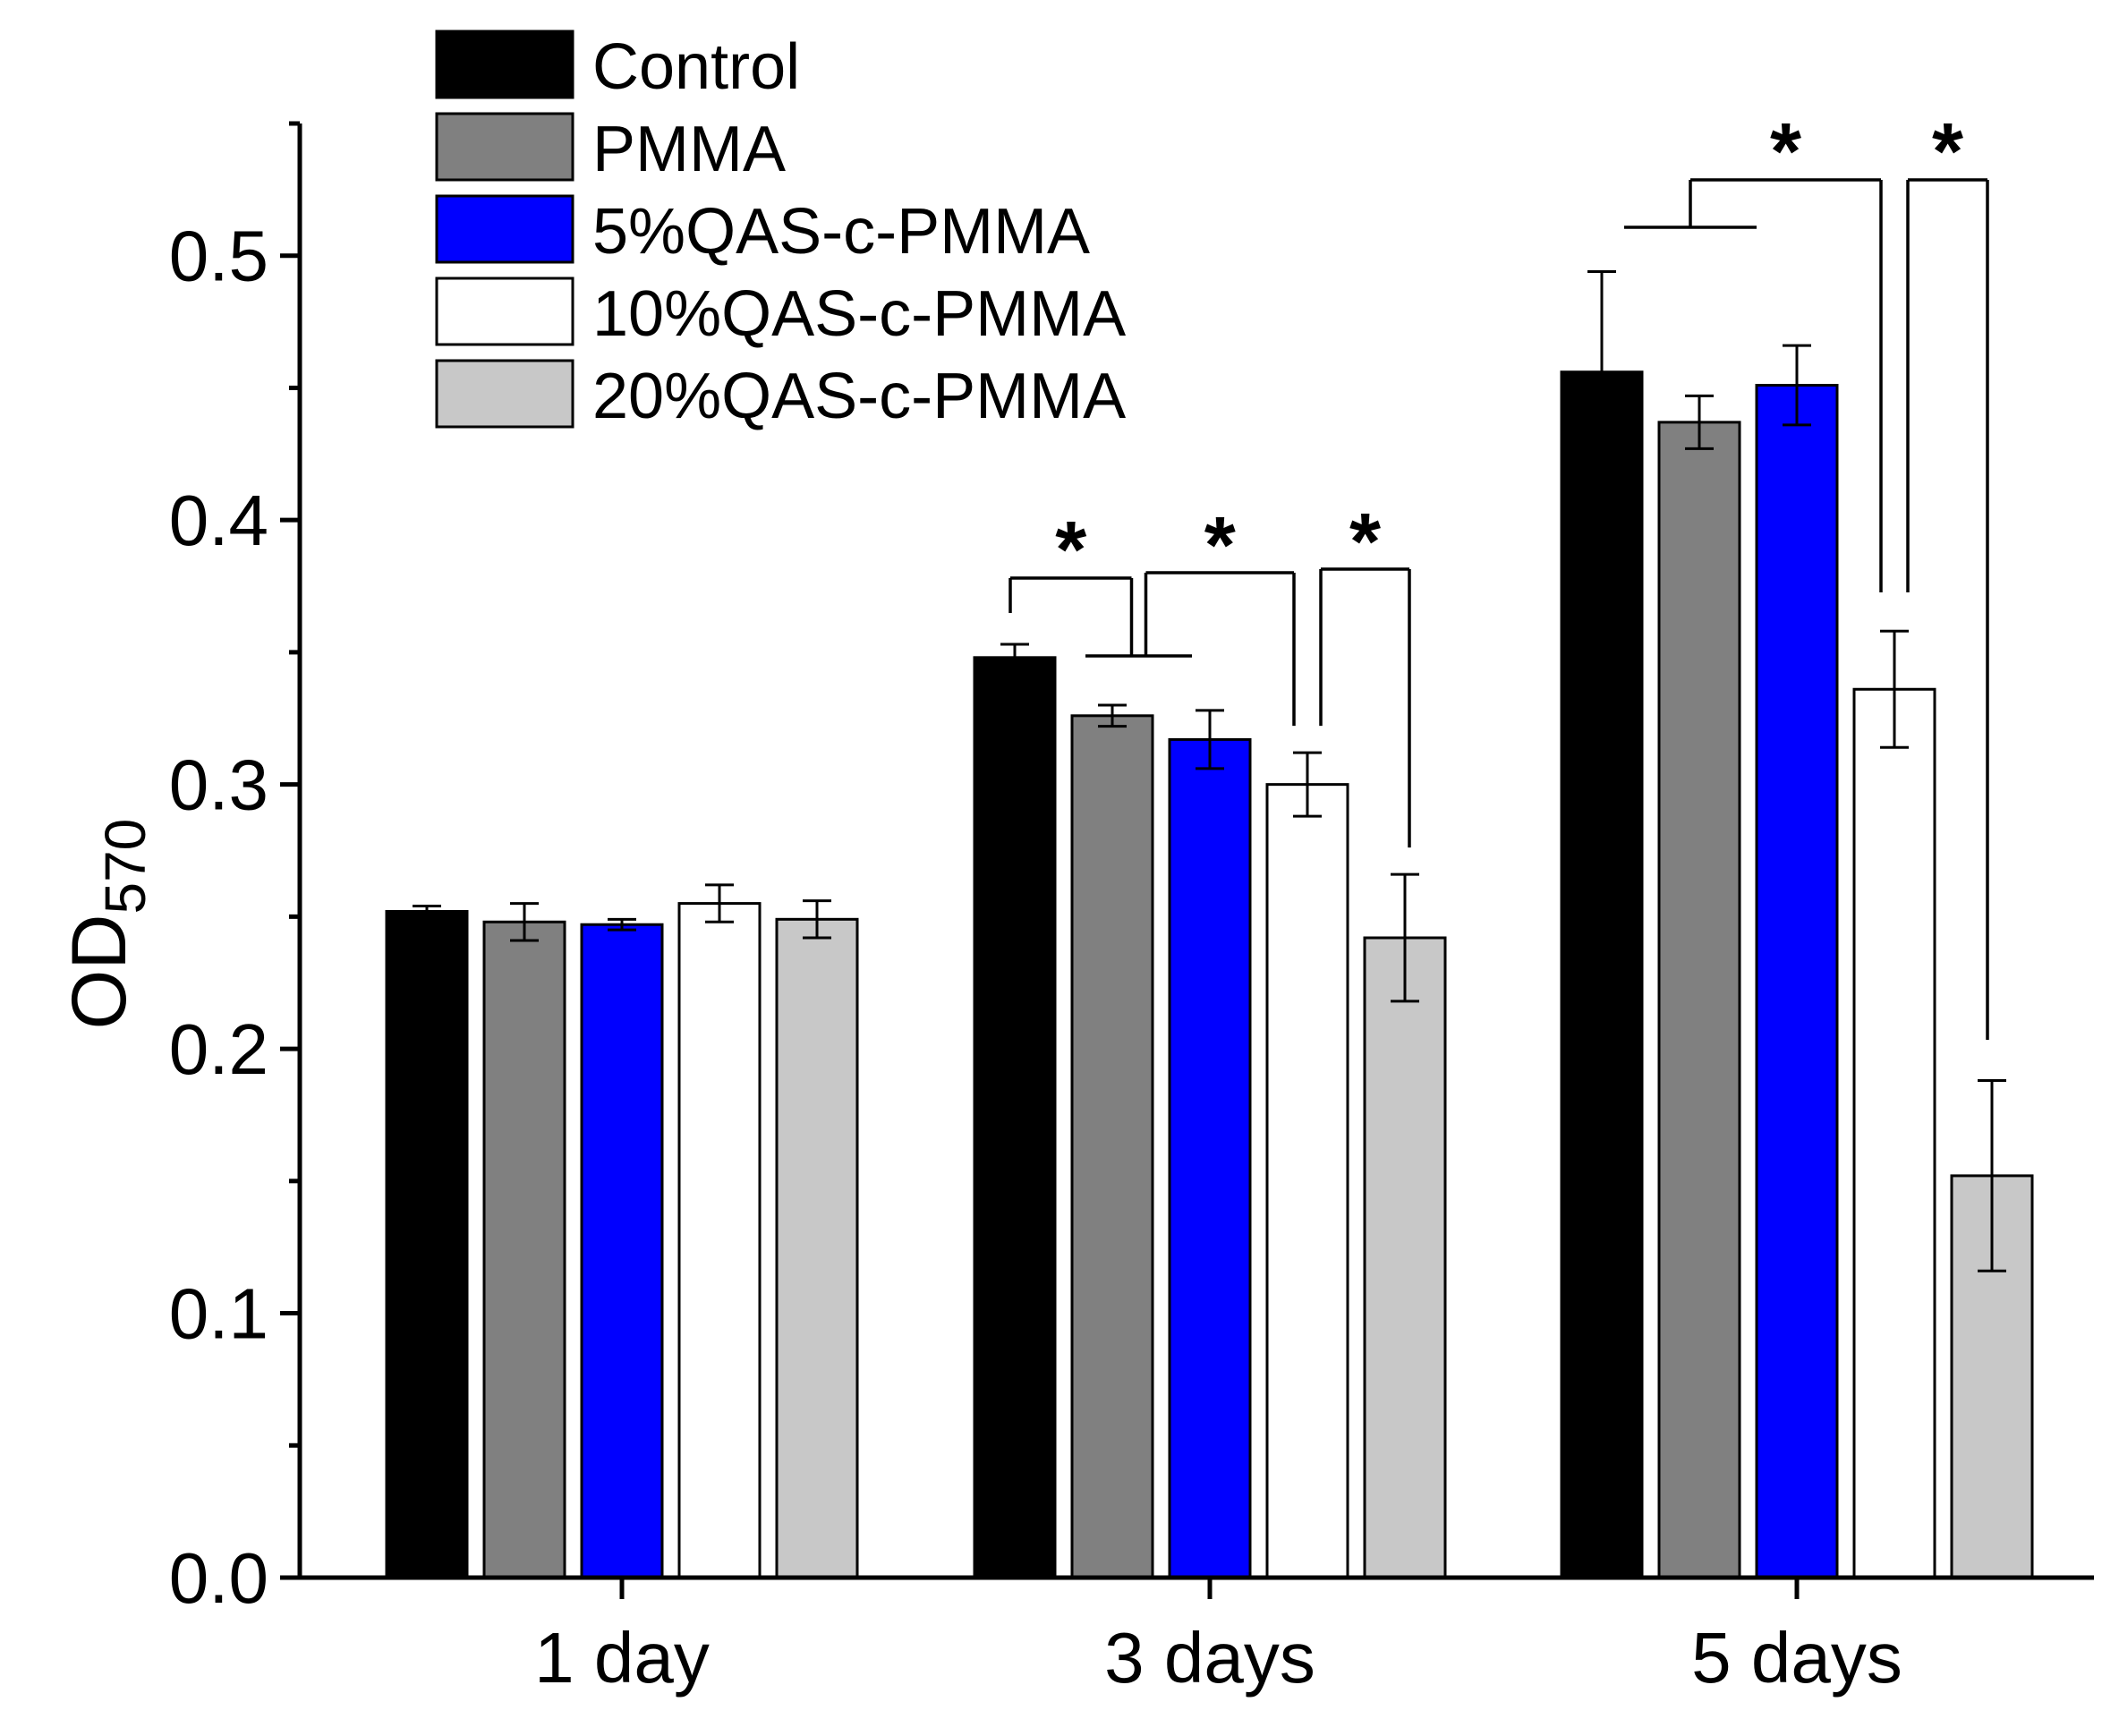  Describe the element at coordinates (859, 396) in the screenshot. I see `legend-label: 20%QAS-c-PMMA` at that location.